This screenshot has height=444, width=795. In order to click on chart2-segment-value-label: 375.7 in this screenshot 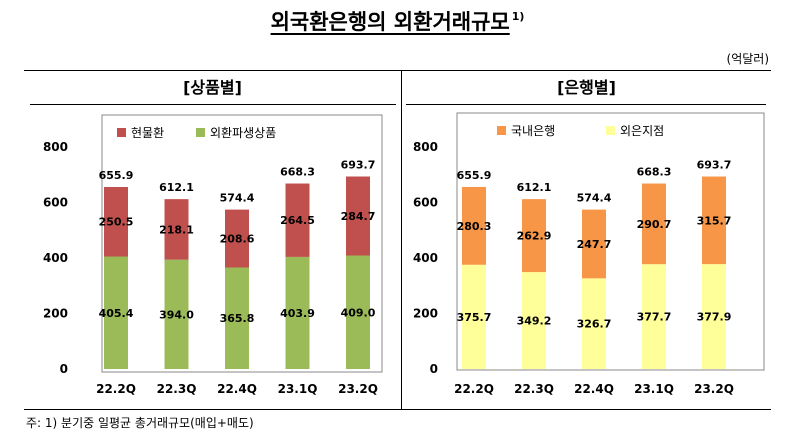, I will do `click(474, 317)`.